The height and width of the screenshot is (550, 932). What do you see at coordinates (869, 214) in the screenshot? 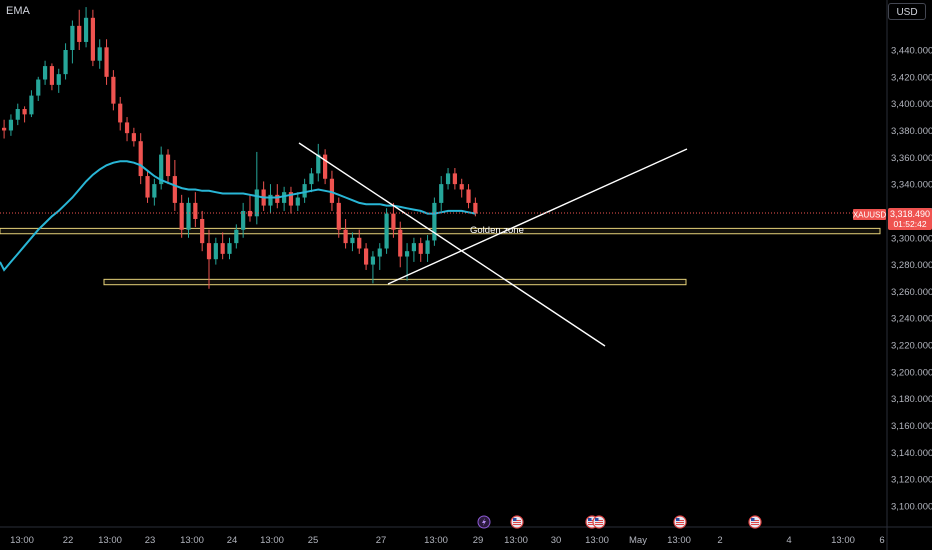
I see `symbol-tag-bg` at bounding box center [869, 214].